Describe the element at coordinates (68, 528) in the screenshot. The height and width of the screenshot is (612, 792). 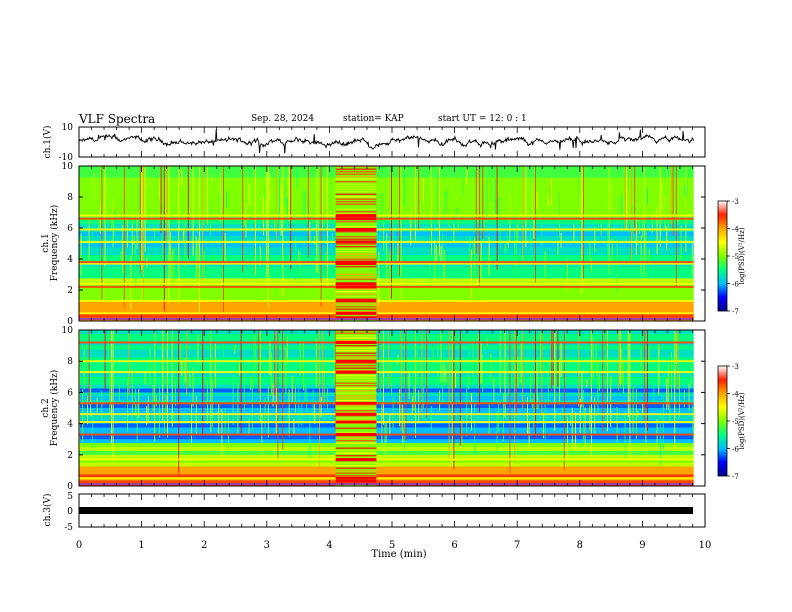
I see `ch3-voltage-tick-bottom: -5` at that location.